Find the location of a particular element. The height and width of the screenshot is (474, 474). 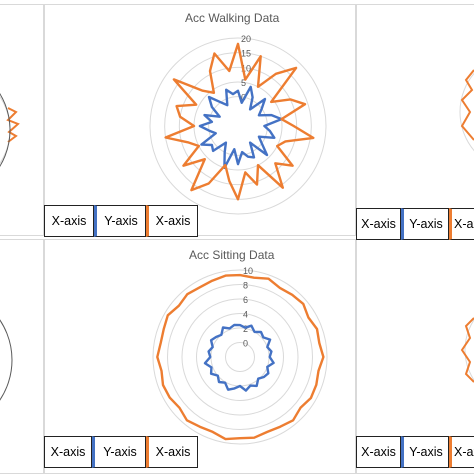

tick-label: 4 is located at coordinates (245, 315).